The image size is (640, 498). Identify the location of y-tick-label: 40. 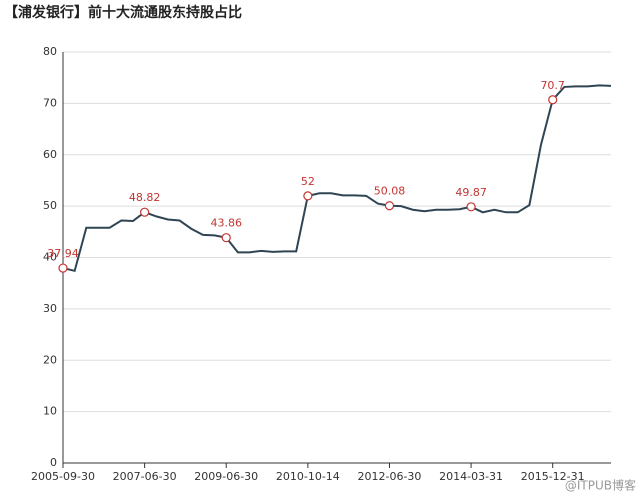
(50, 257).